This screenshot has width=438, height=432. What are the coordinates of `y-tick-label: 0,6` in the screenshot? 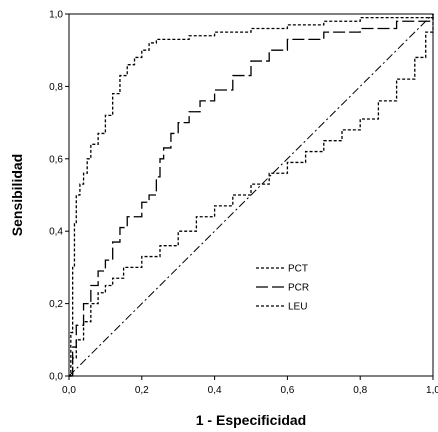 It's located at (56, 159).